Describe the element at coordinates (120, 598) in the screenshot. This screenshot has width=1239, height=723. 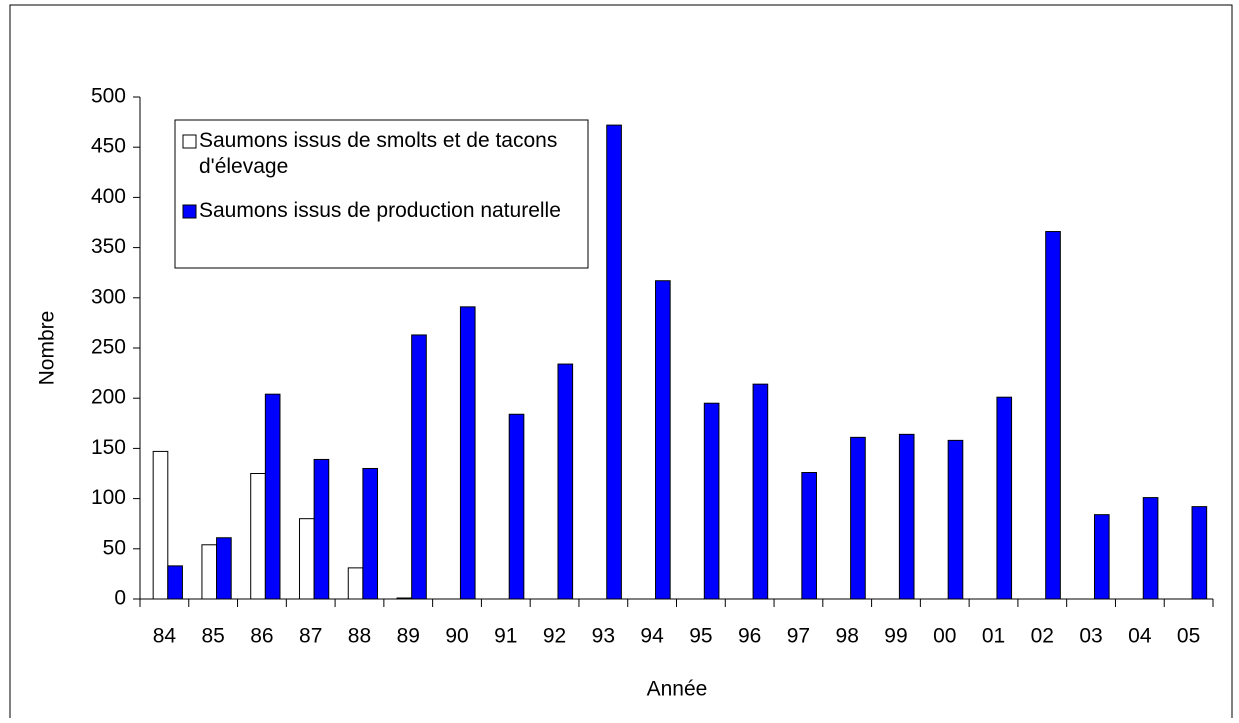
I see `y-tick-label: 0` at that location.